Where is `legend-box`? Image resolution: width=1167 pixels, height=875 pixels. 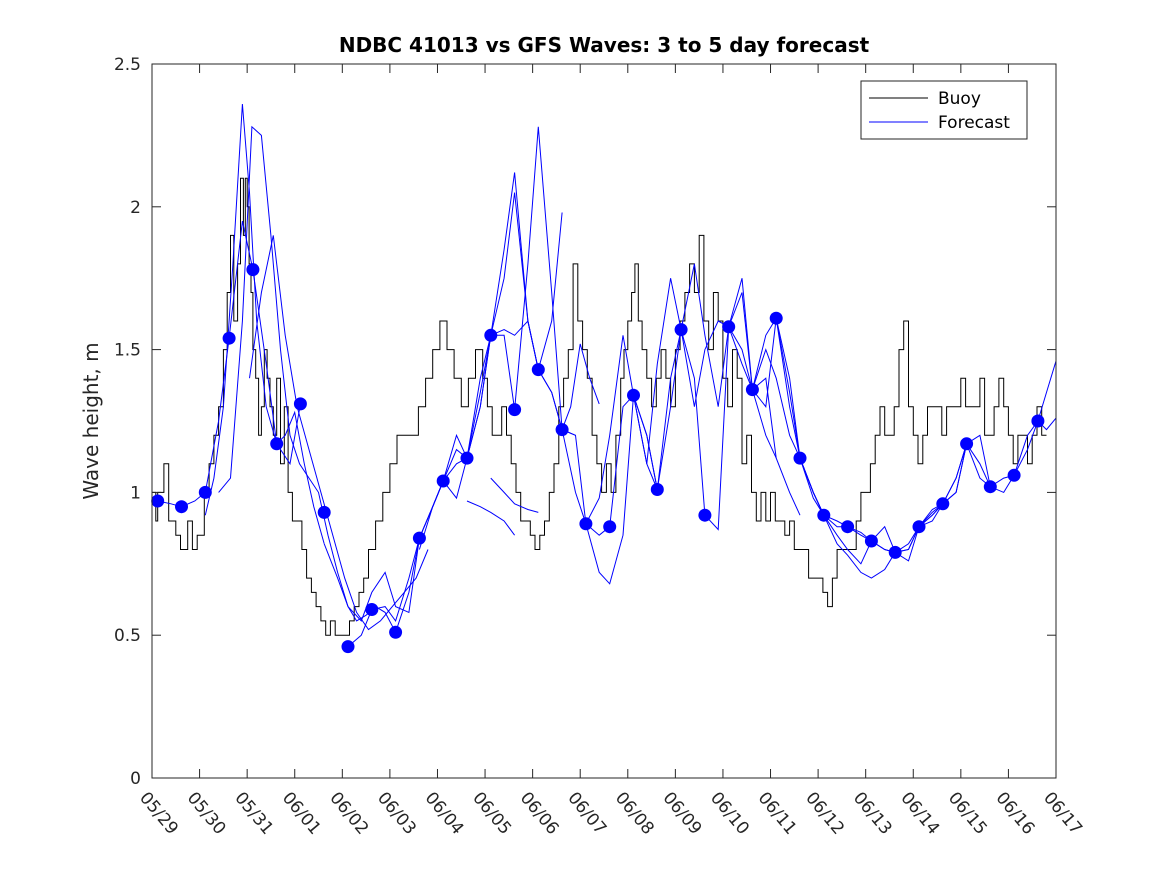
legend-box is located at coordinates (944, 110).